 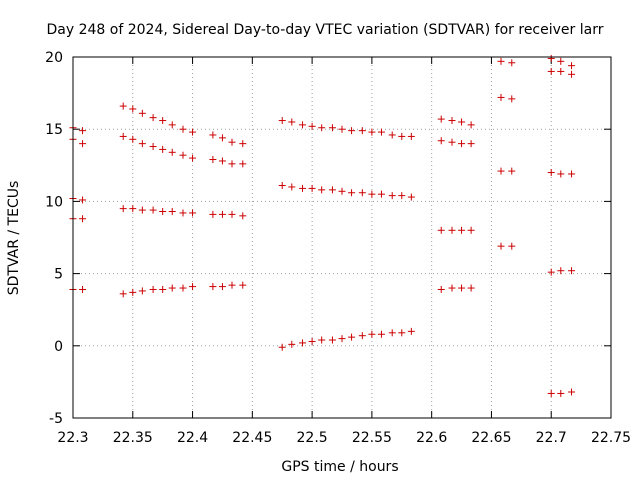 What do you see at coordinates (58, 347) in the screenshot?
I see `y-tick-label: 0` at bounding box center [58, 347].